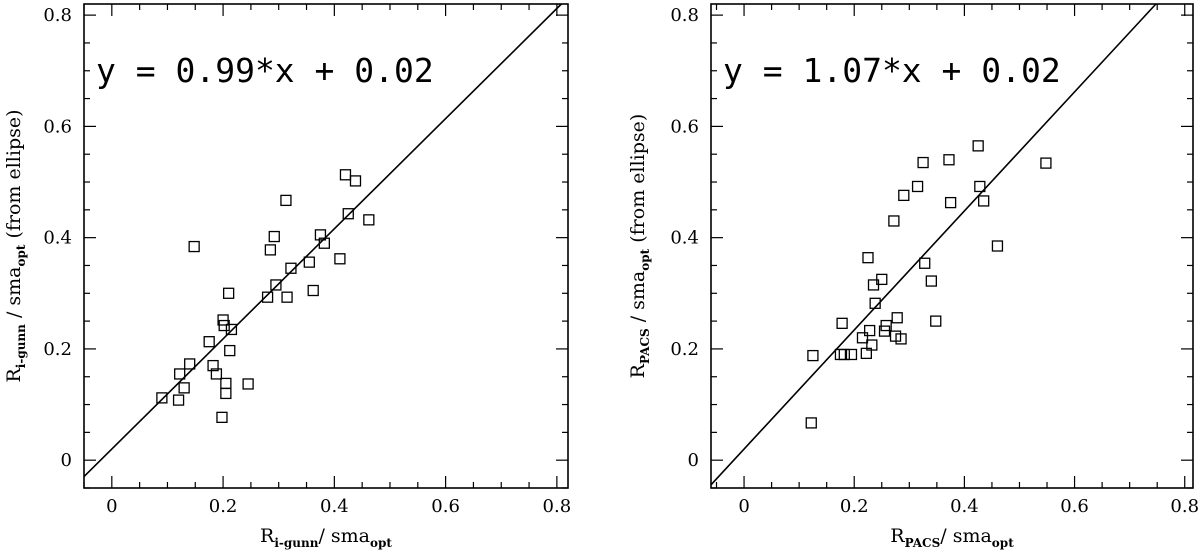  Describe the element at coordinates (14, 375) in the screenshot. I see `y-label-main: R` at that location.